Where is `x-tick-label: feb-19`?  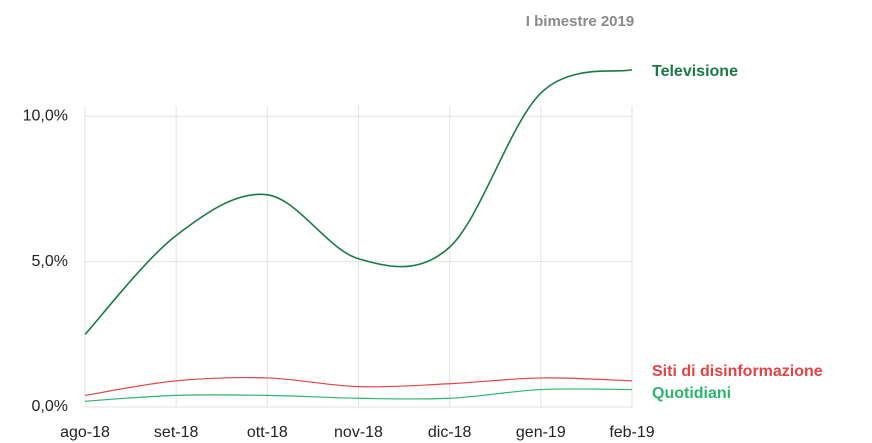 x-tick-label: feb-19 is located at coordinates (631, 432).